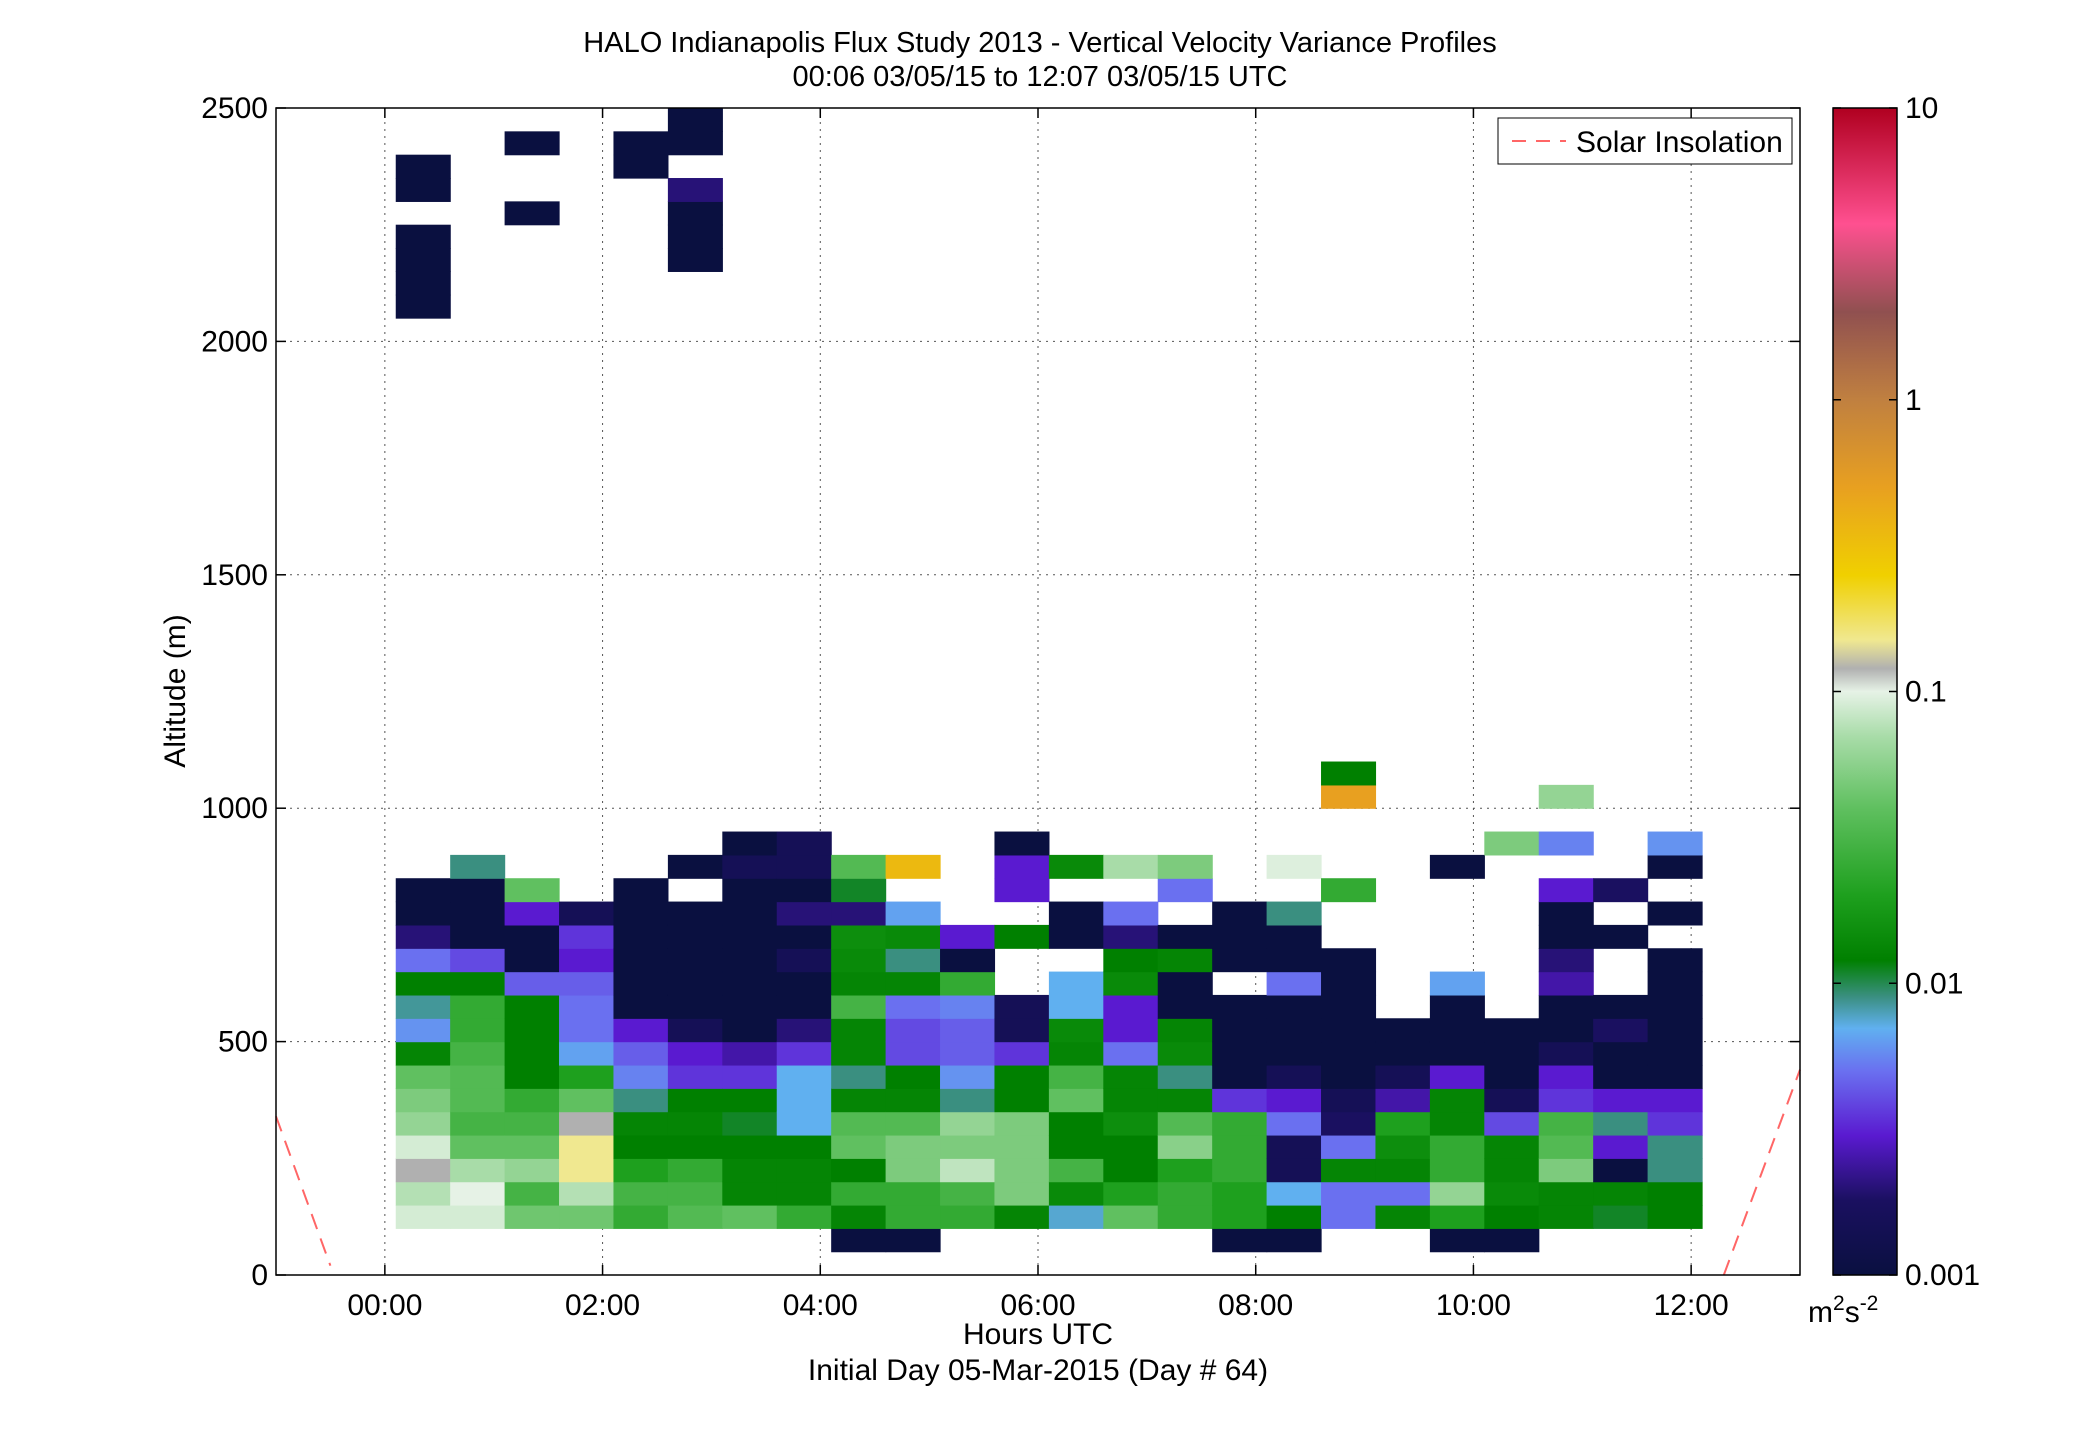 This screenshot has height=1430, width=2098. What do you see at coordinates (1820, 1312) in the screenshot?
I see `colorbar-unit-base: m` at bounding box center [1820, 1312].